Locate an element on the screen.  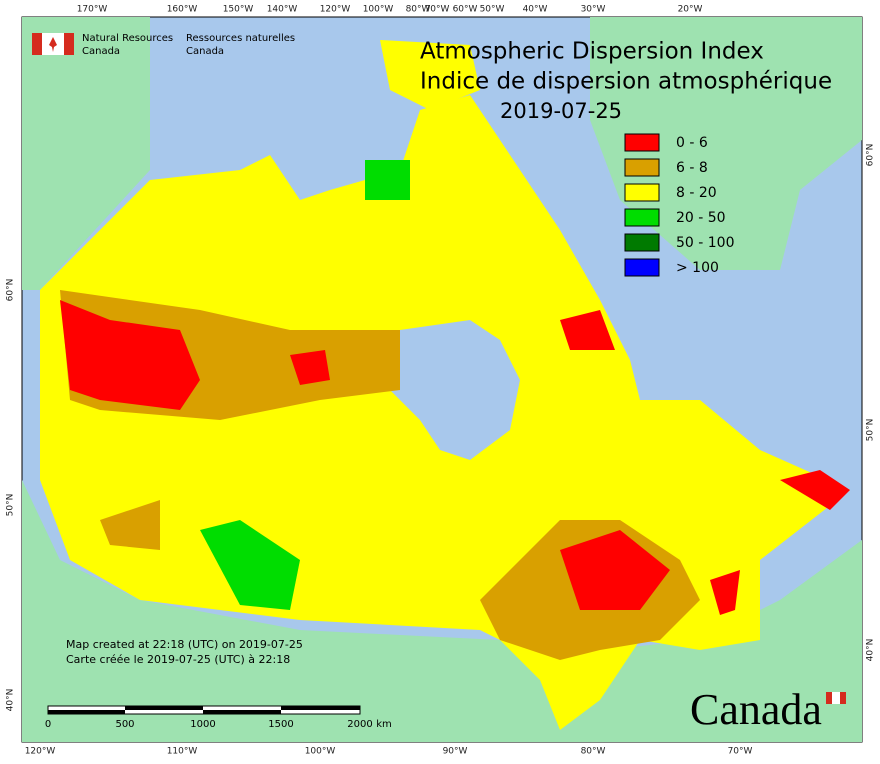
scale-label: 1500 is located at coordinates (280, 724).